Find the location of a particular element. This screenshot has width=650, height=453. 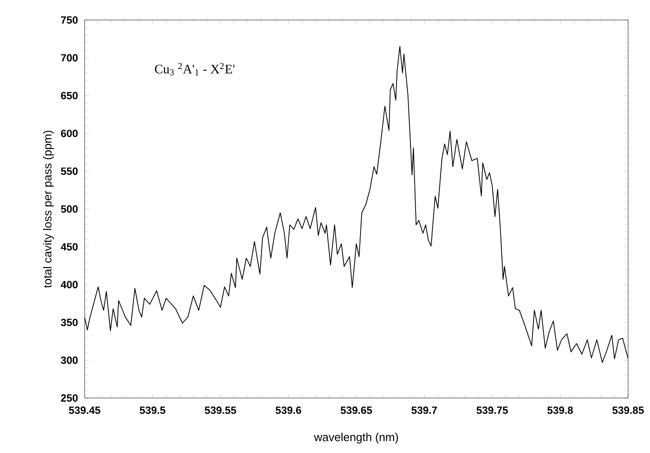

y-tick-label: 750 is located at coordinates (69, 20).